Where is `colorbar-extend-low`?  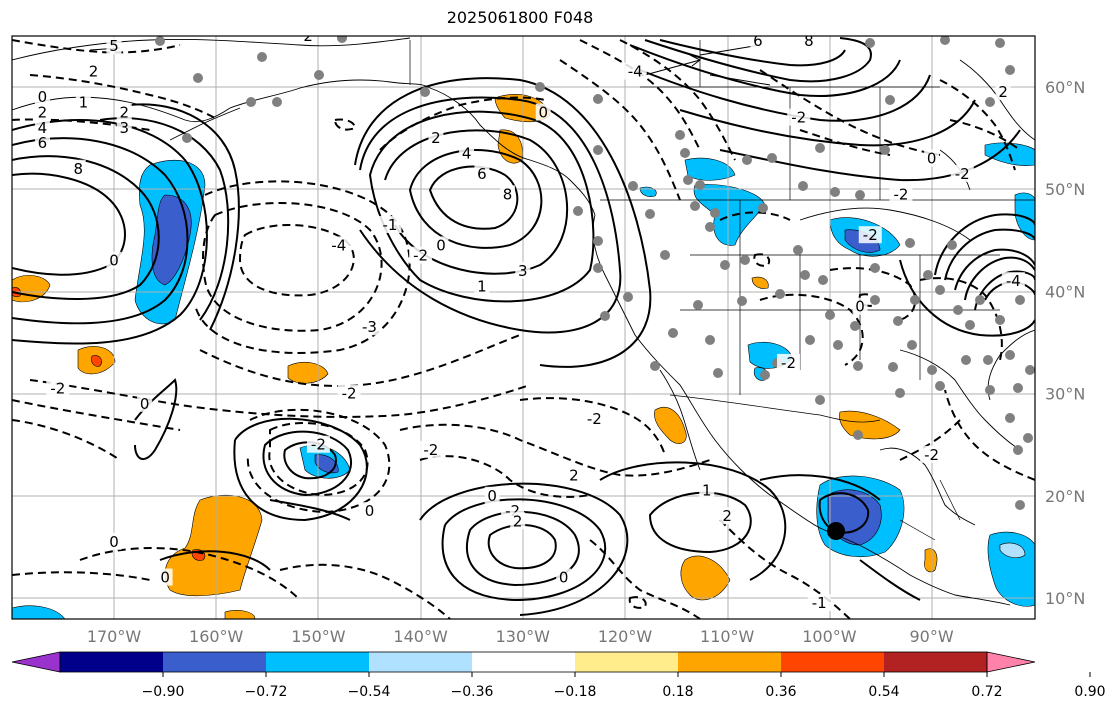
colorbar-extend-low is located at coordinates (36, 662).